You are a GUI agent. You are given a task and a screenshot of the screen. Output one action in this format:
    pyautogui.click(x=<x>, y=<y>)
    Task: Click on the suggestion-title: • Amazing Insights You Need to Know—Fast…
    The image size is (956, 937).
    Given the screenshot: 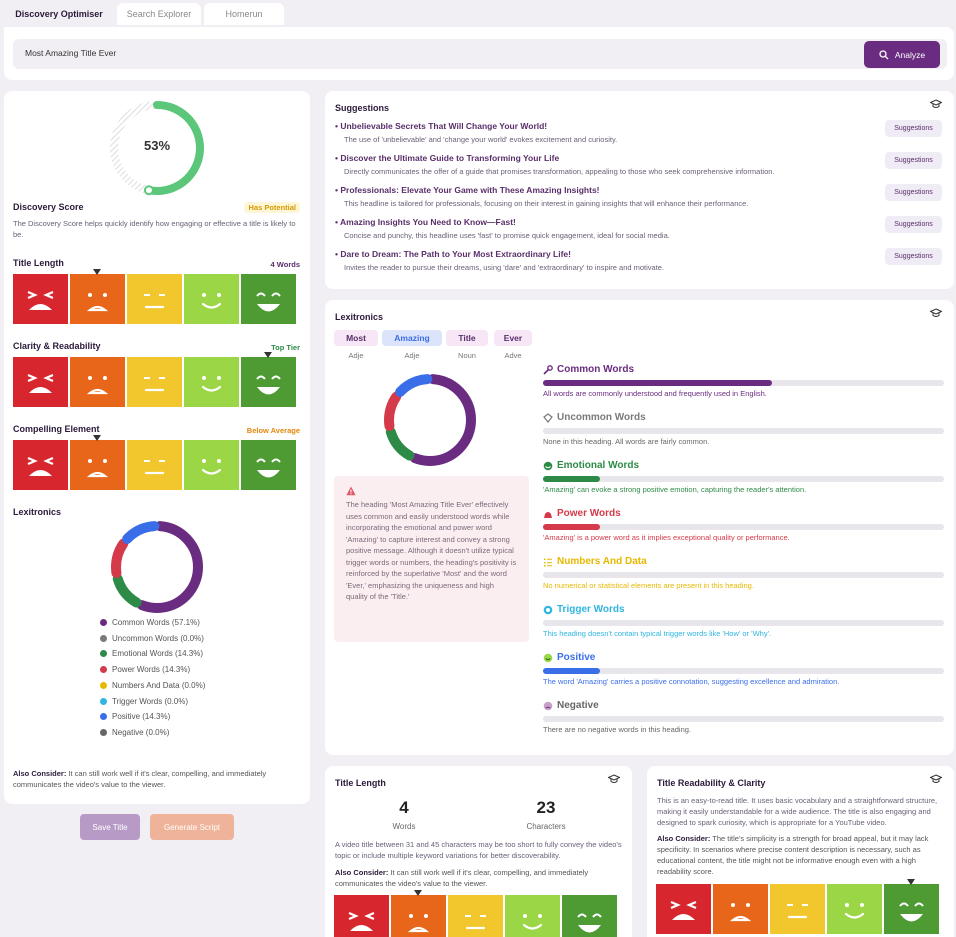 What is the action you would take?
    pyautogui.click(x=425, y=222)
    